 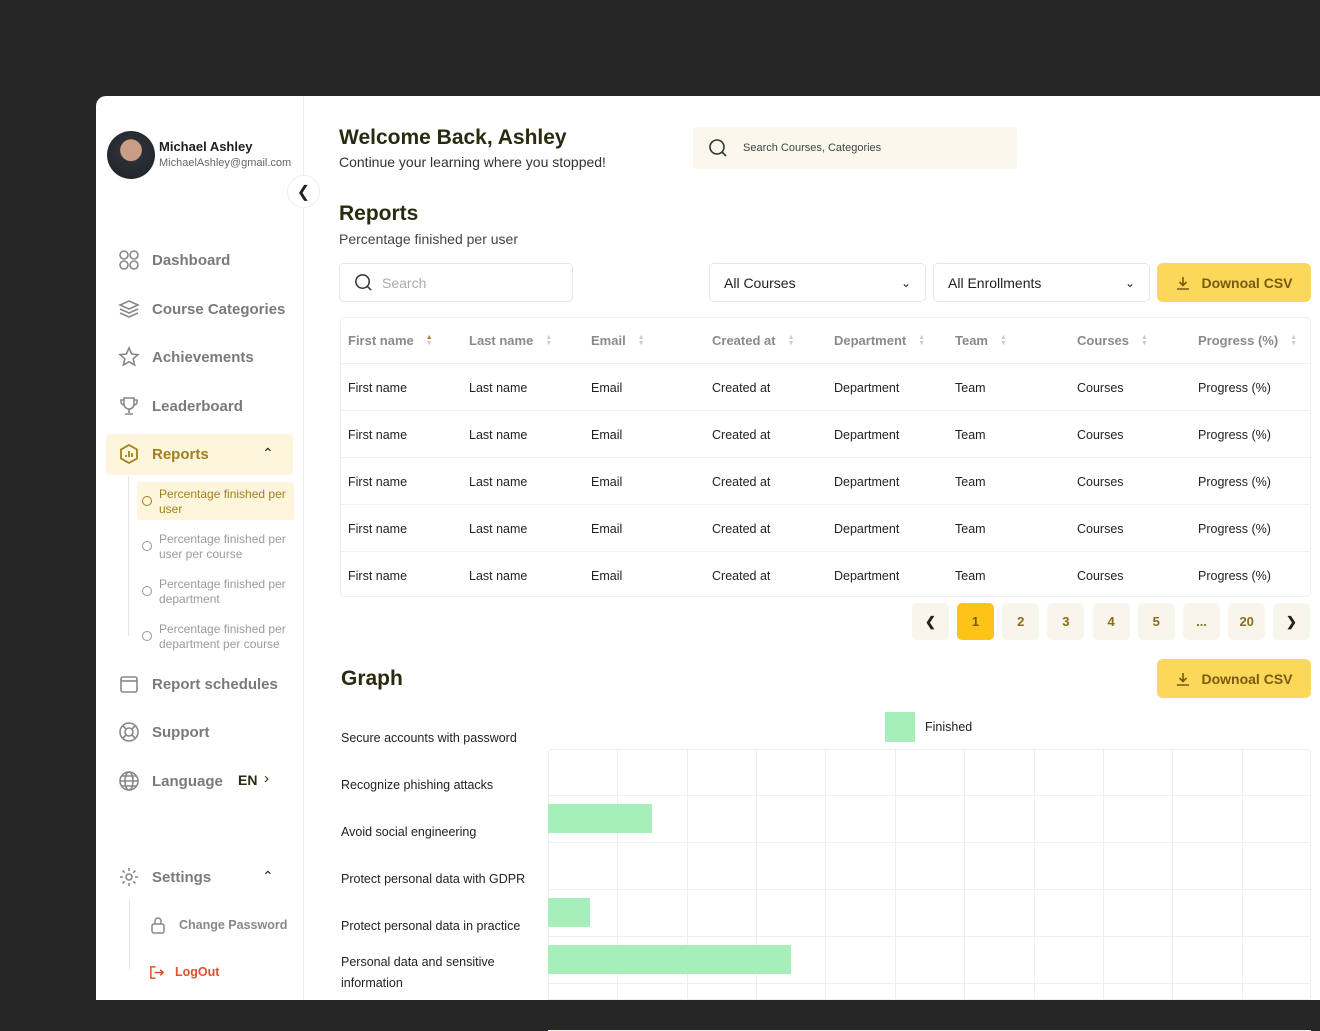 What do you see at coordinates (128, 556) in the screenshot?
I see `tree-line` at bounding box center [128, 556].